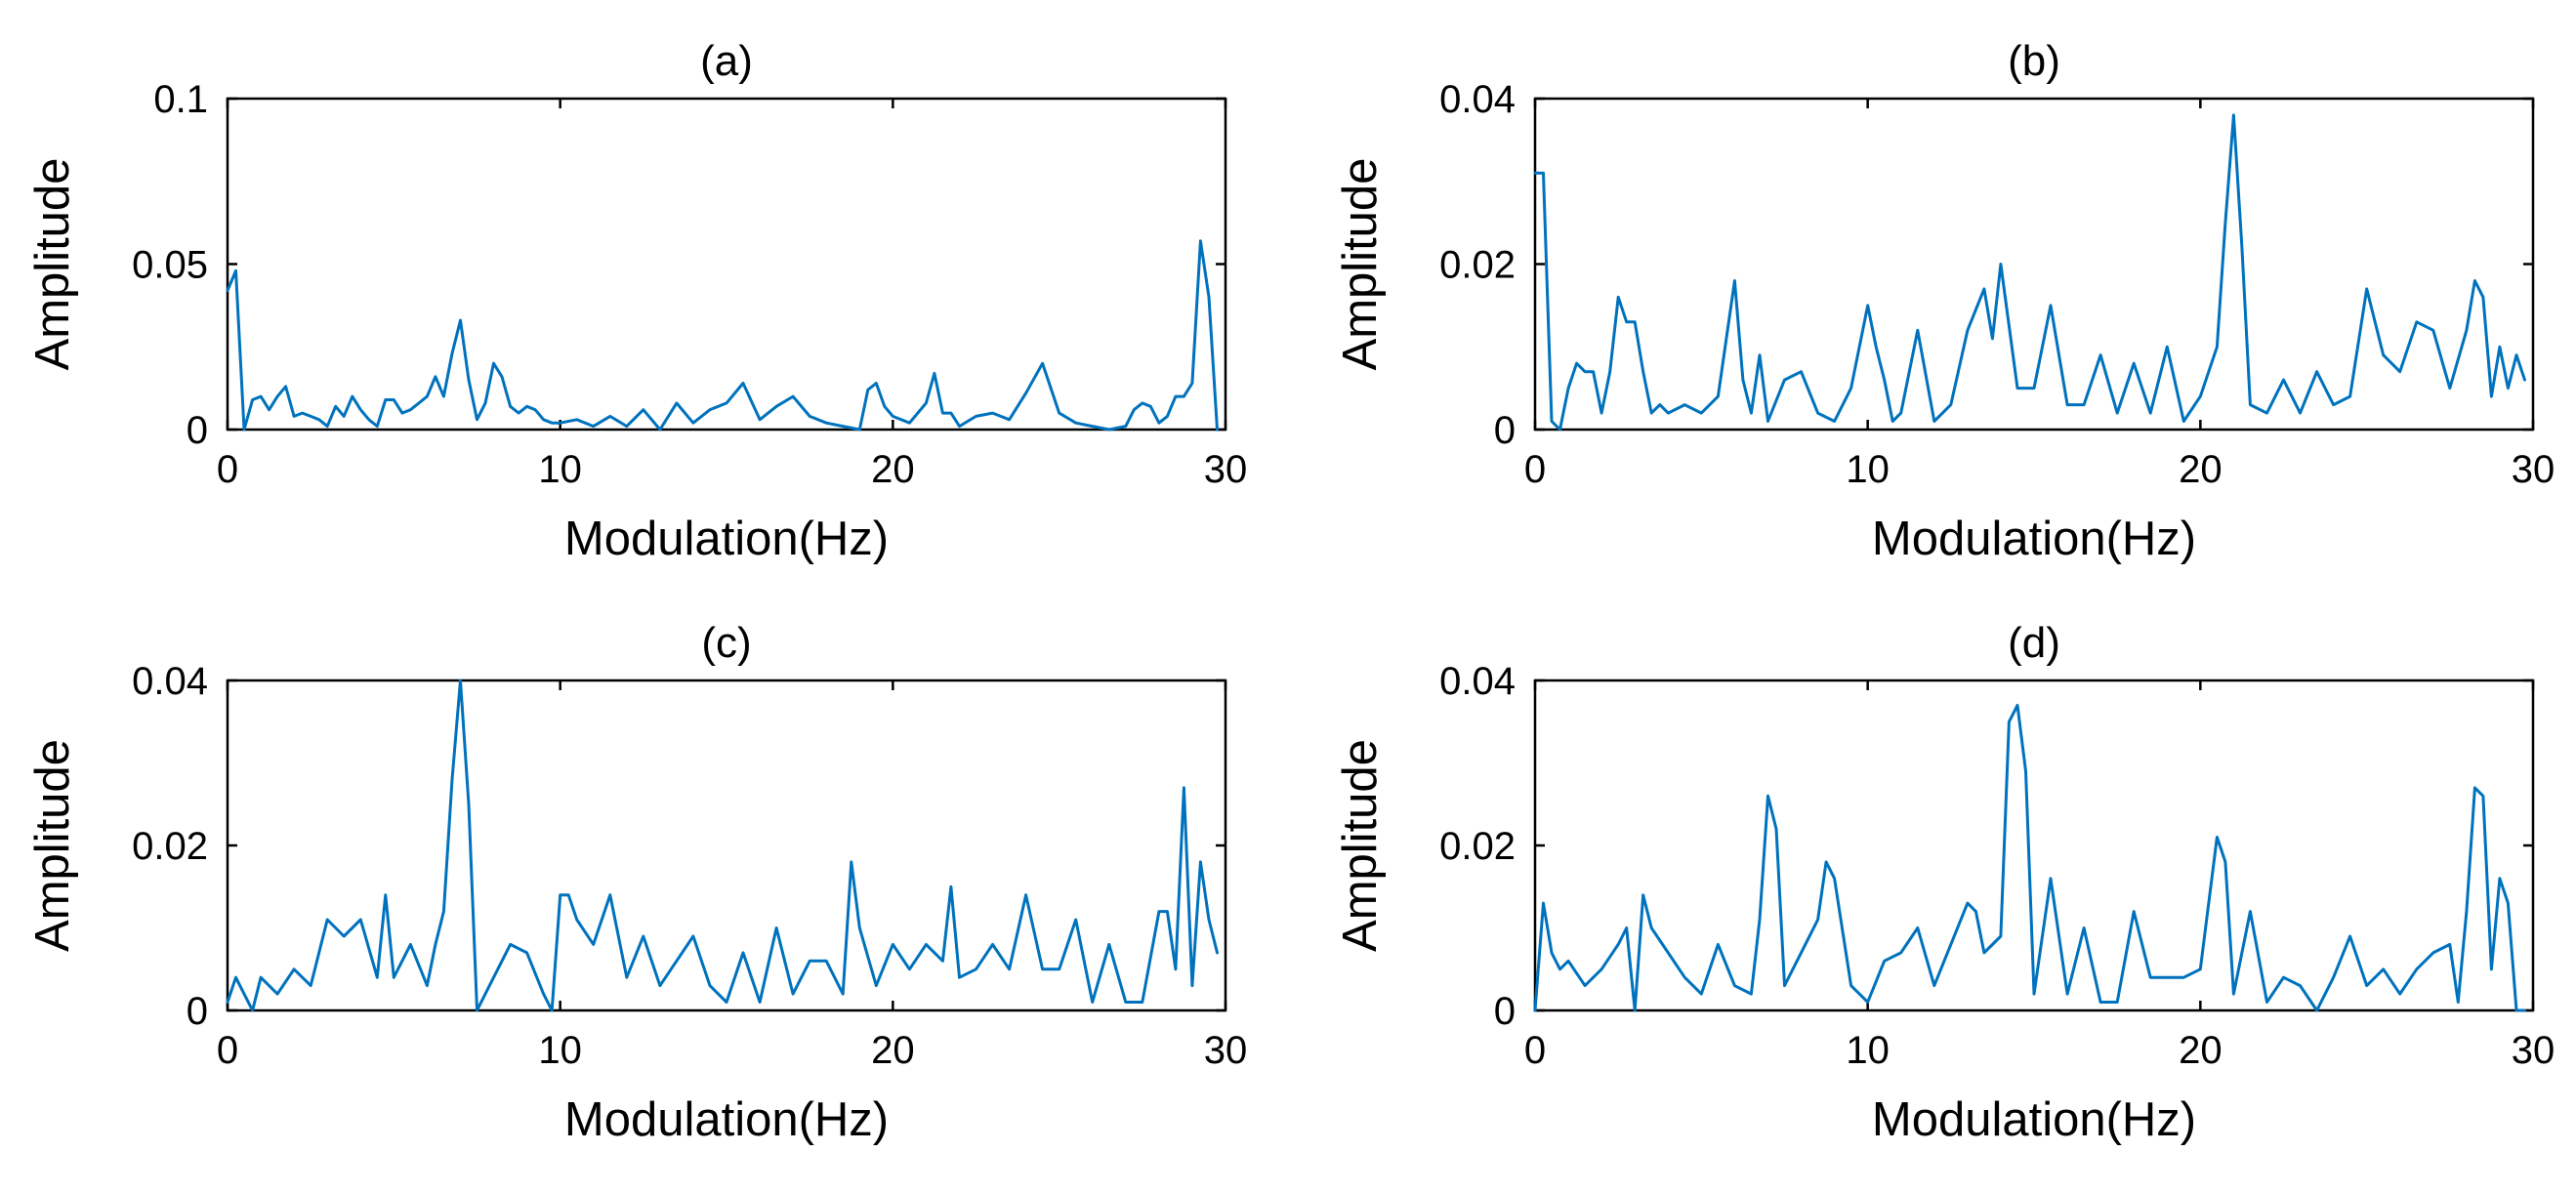  Describe the element at coordinates (727, 61) in the screenshot. I see `chart-title: (a)` at that location.